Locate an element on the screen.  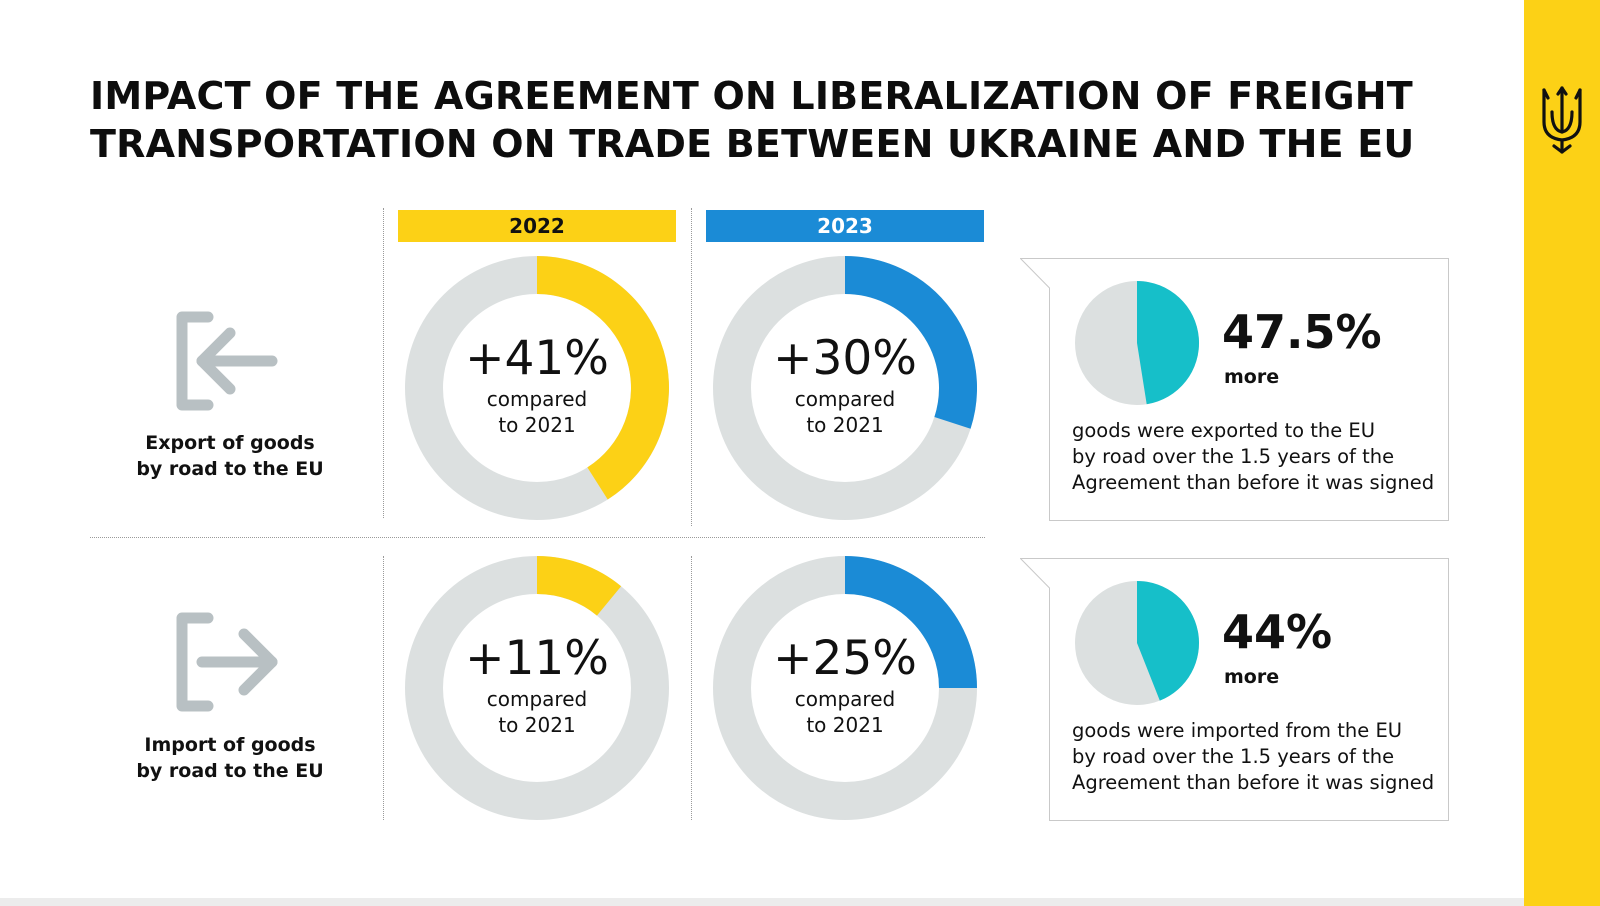
row-divider is located at coordinates (537, 537).